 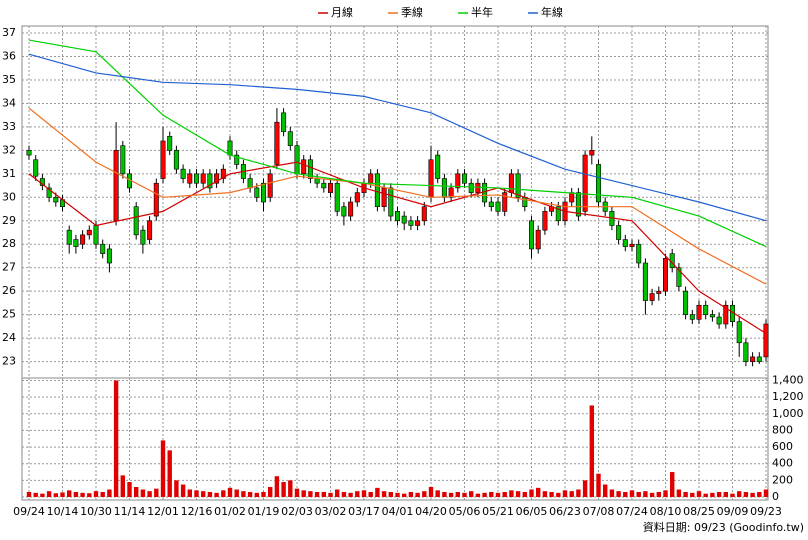 I want to click on legend-label: 月線, so click(x=342, y=12).